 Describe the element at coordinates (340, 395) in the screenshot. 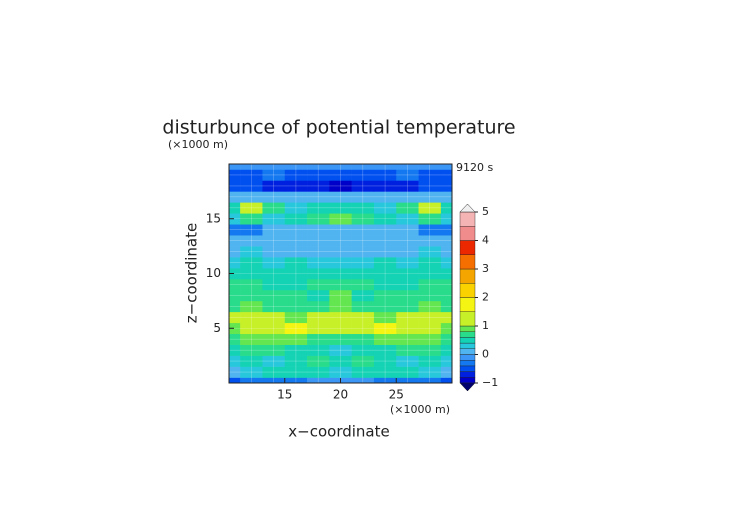

I see `x-tick-label: 20` at that location.